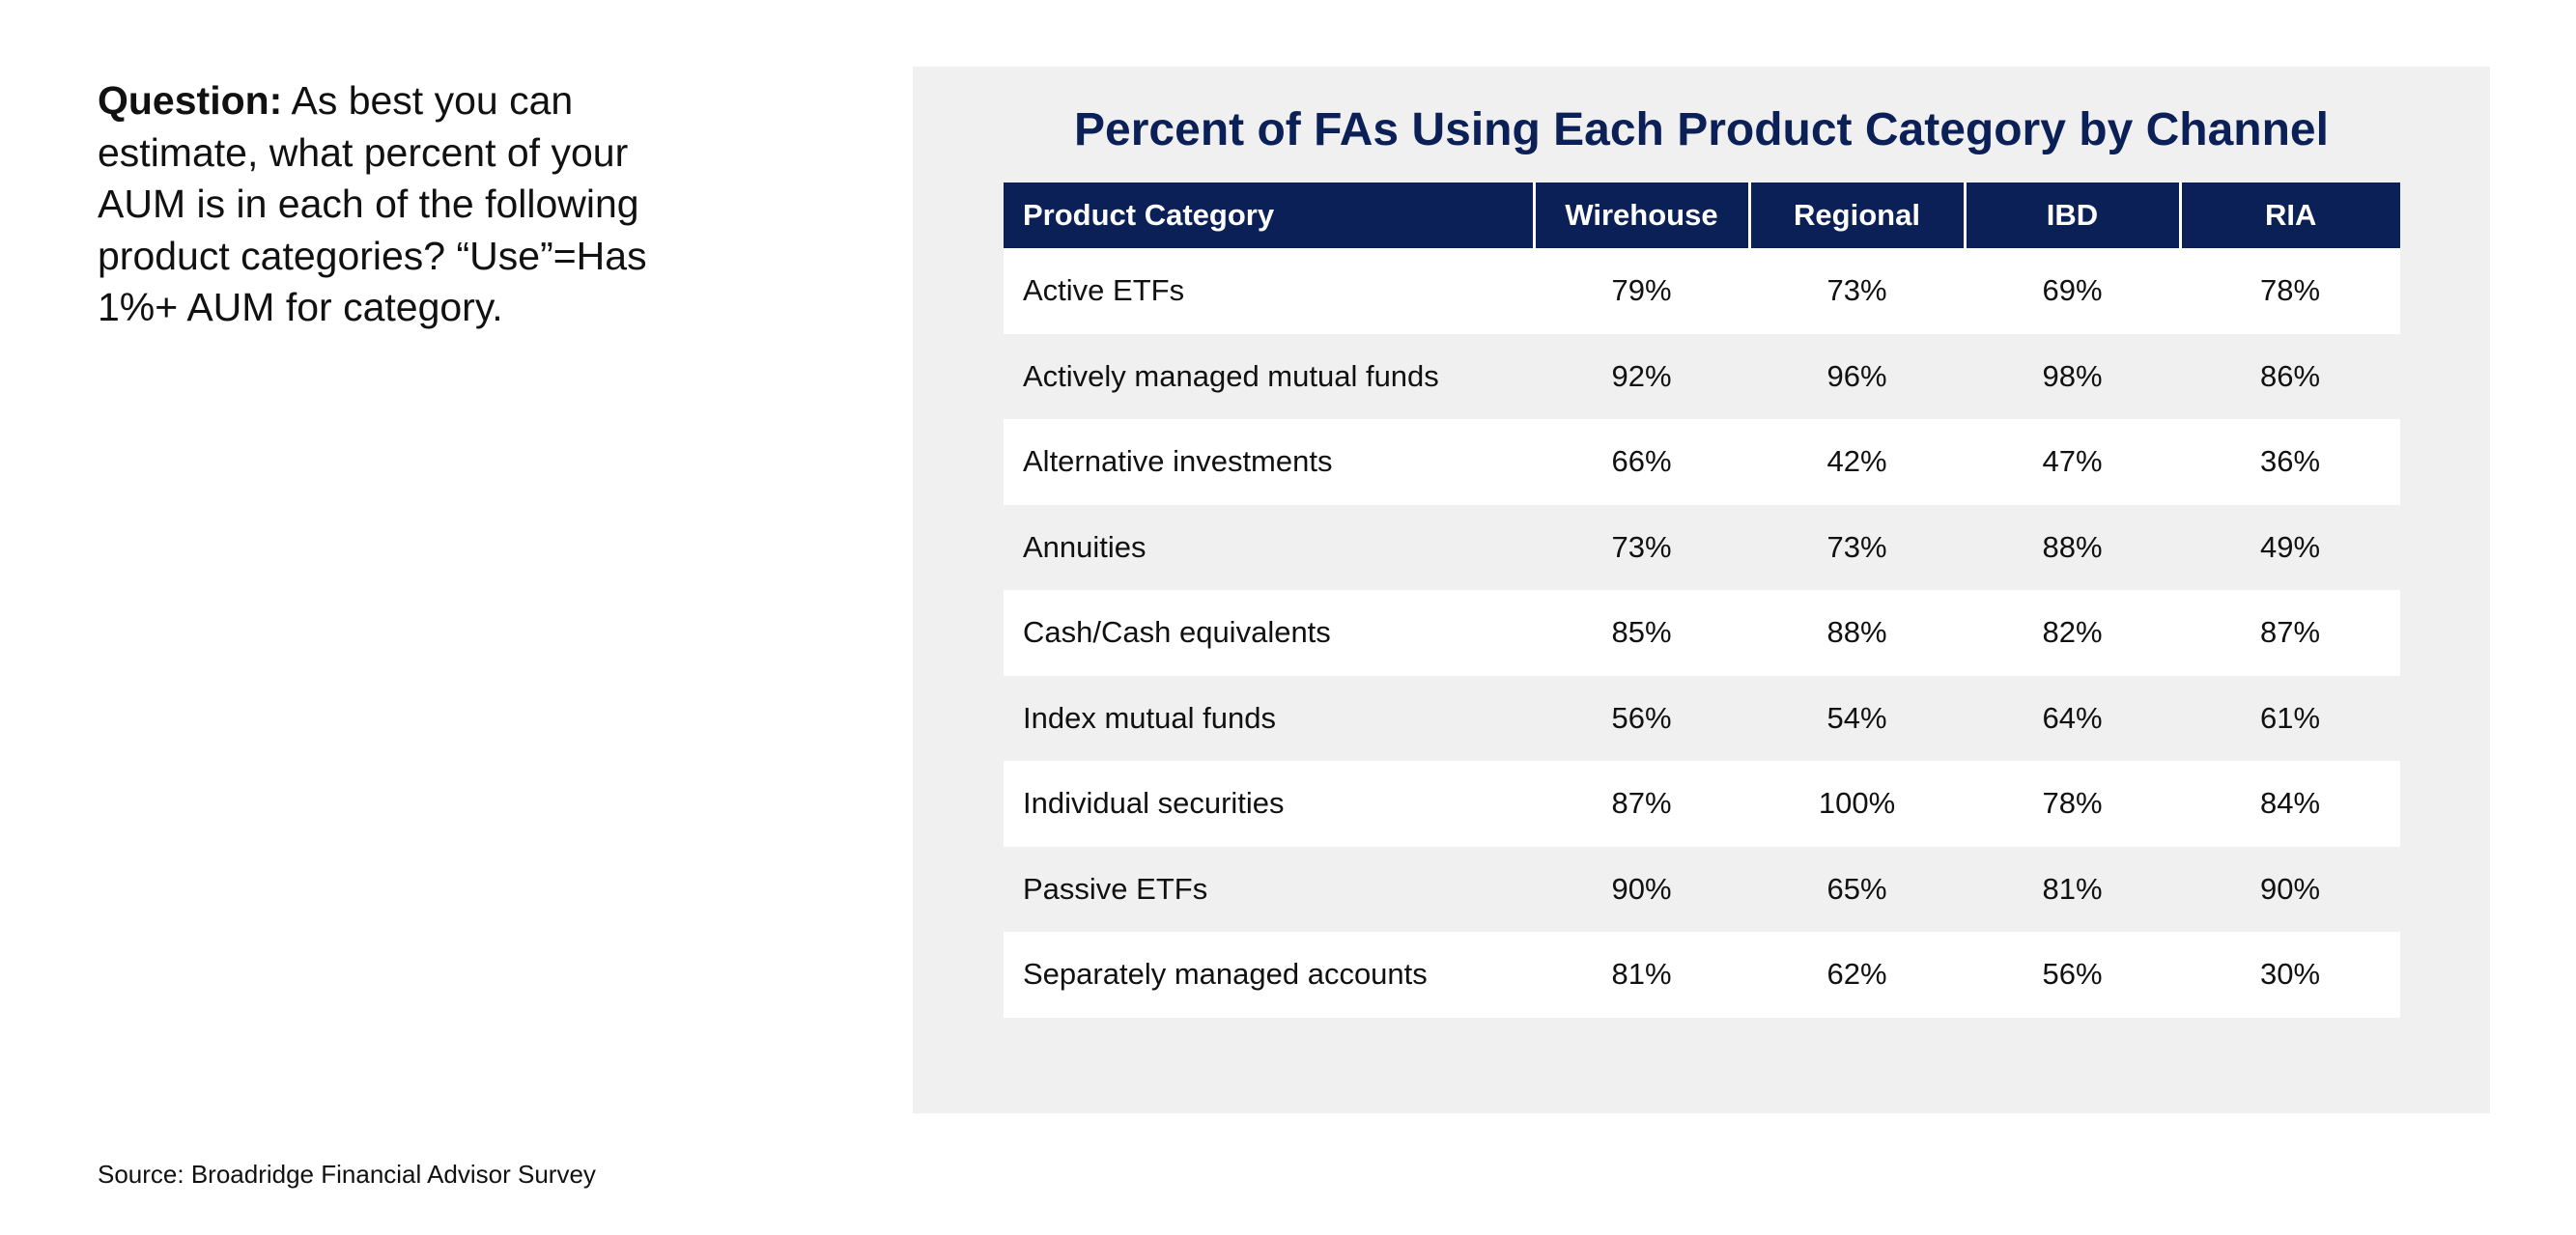 Image resolution: width=2576 pixels, height=1235 pixels. Describe the element at coordinates (2072, 376) in the screenshot. I see `table-cell-value: 98%` at that location.